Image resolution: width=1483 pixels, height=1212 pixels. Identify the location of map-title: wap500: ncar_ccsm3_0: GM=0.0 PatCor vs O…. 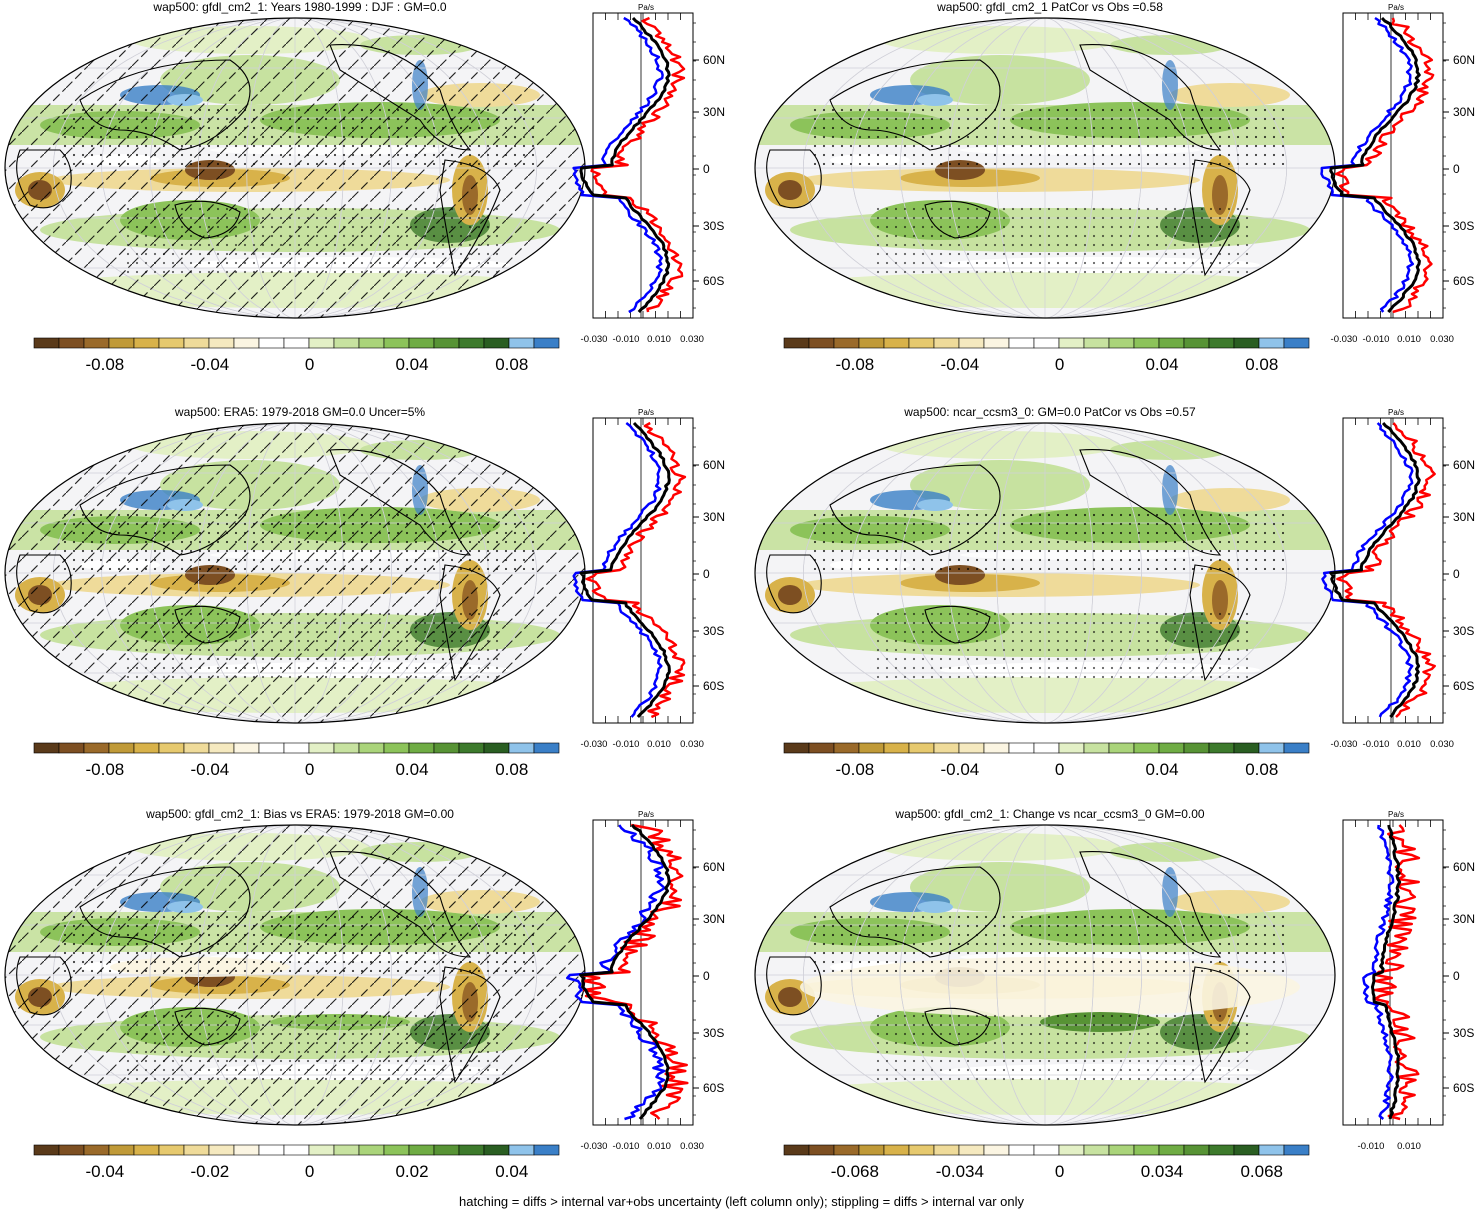
(1050, 412).